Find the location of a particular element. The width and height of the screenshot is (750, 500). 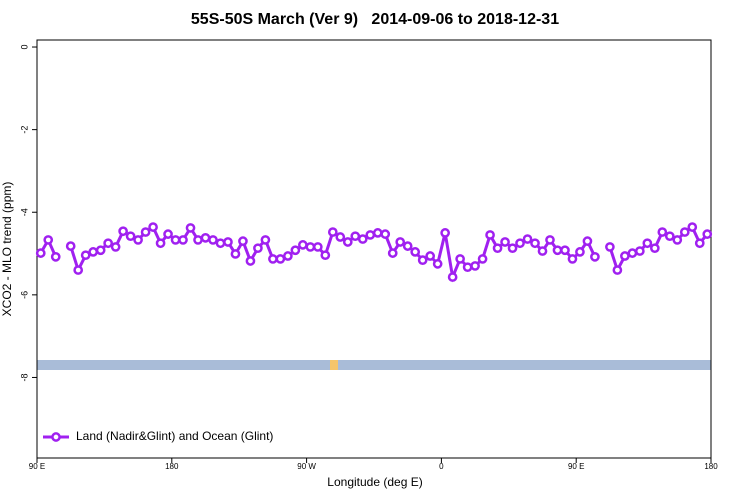

y-tick-label: 0 is located at coordinates (24, 47).